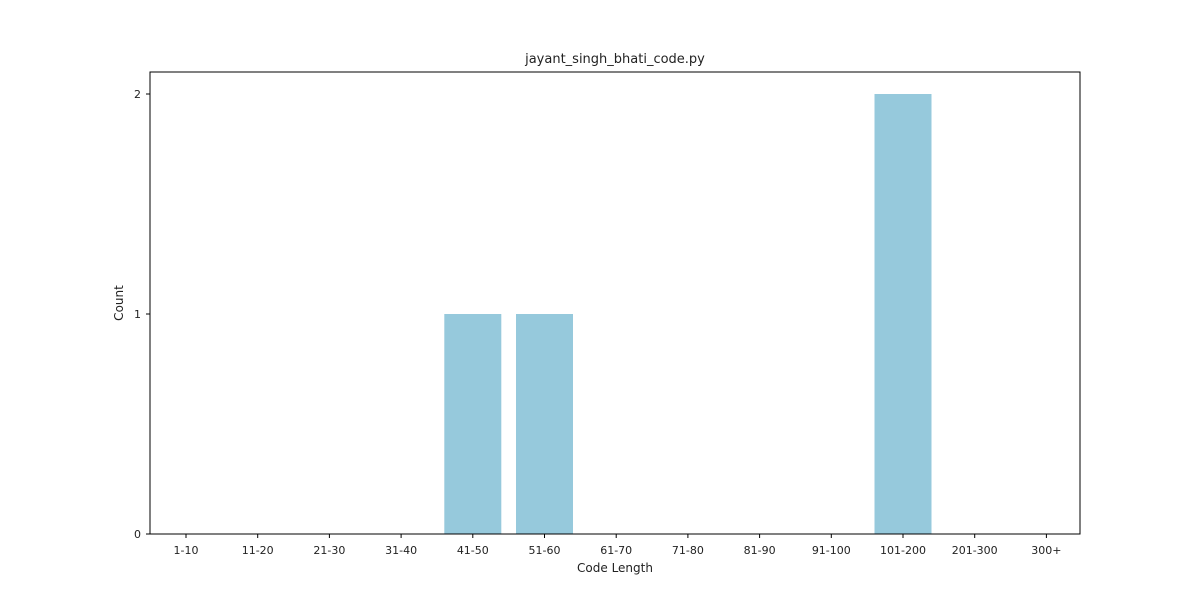 The height and width of the screenshot is (600, 1200). I want to click on x-tick-label: 31-40, so click(401, 550).